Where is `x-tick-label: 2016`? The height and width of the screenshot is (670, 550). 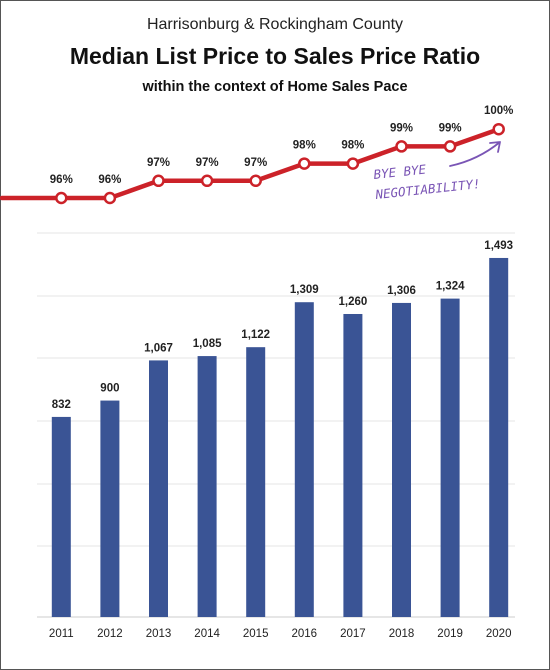
x-tick-label: 2016 is located at coordinates (305, 634).